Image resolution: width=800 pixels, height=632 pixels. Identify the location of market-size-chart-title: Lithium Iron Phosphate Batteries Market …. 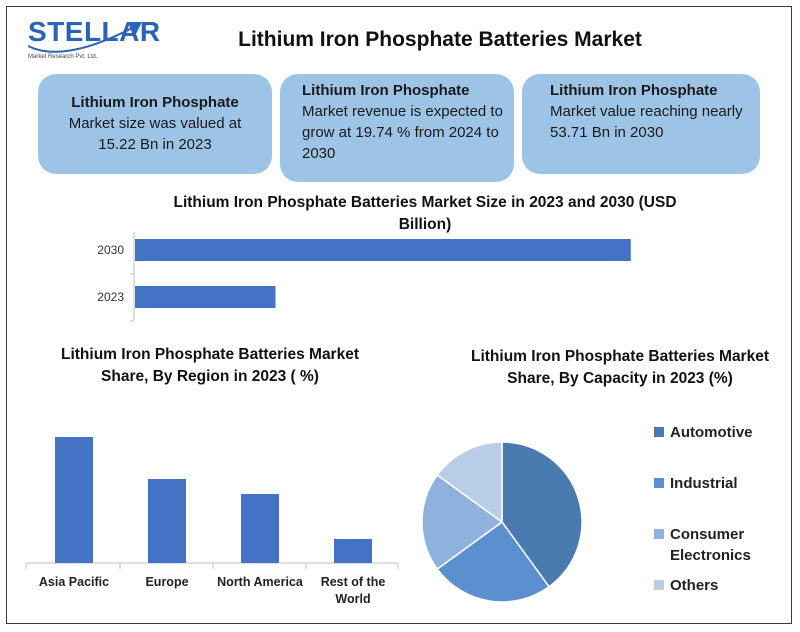
(425, 213).